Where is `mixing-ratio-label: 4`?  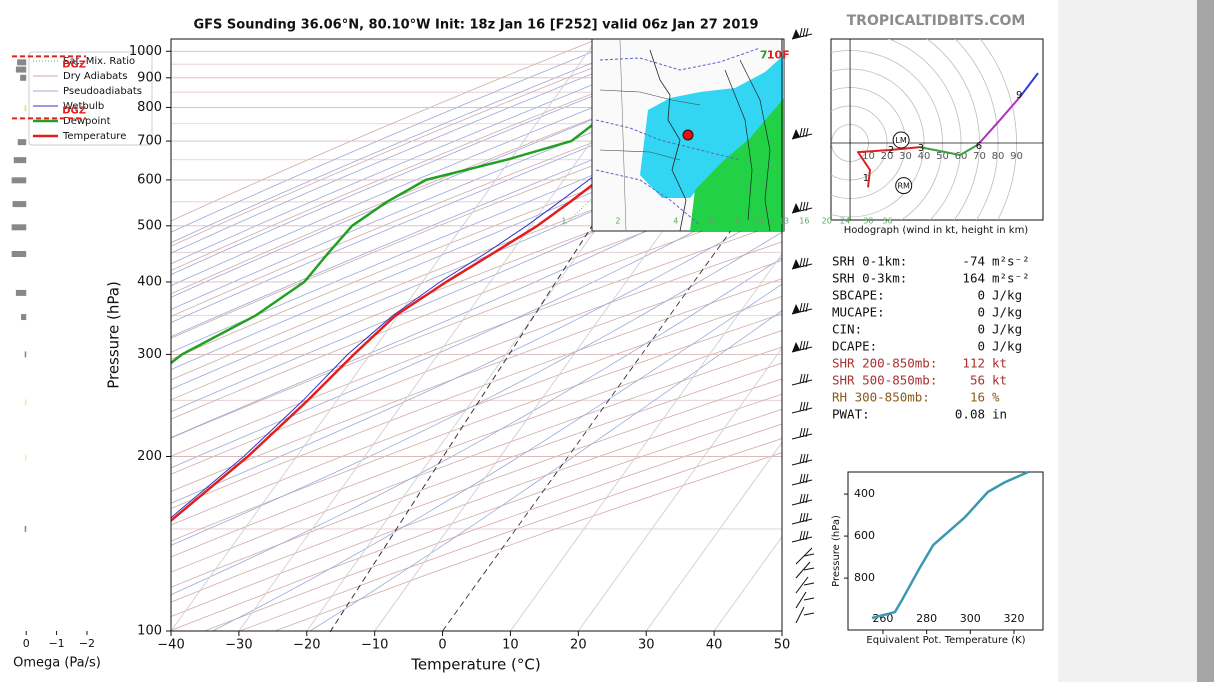 mixing-ratio-label: 4 is located at coordinates (675, 220).